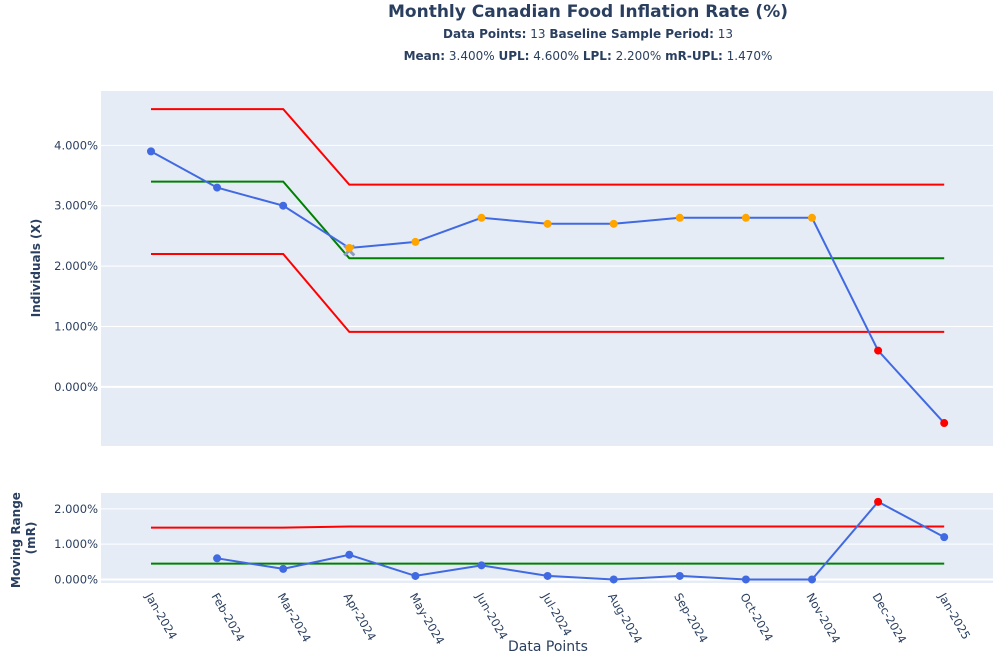 Image resolution: width=1007 pixels, height=657 pixels. I want to click on x-tick-label: Apr-2024, so click(360, 617).